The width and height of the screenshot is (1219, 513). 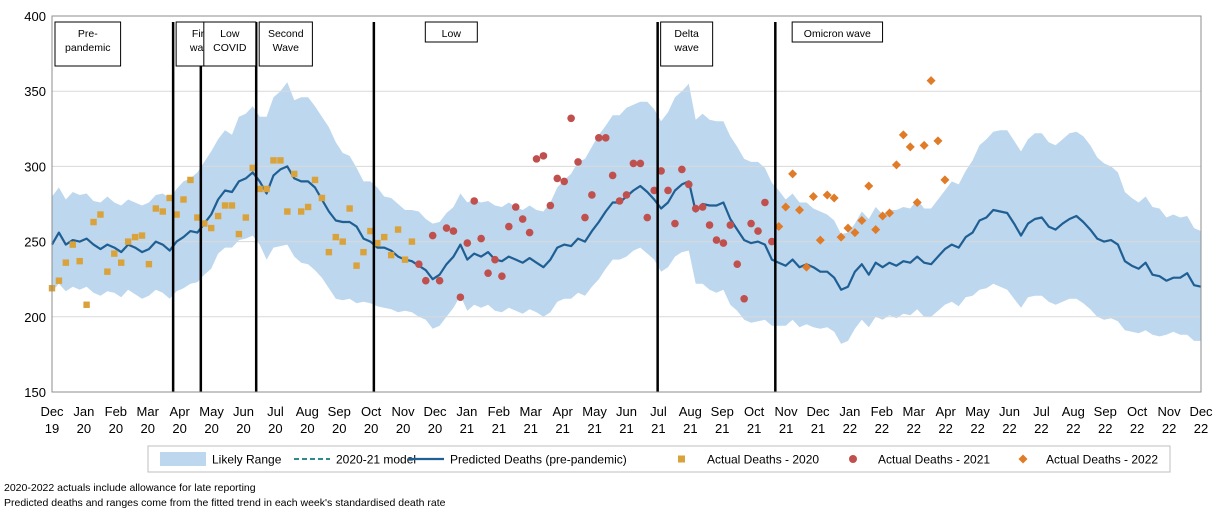 I want to click on y-tick-label: 250, so click(x=35, y=242).